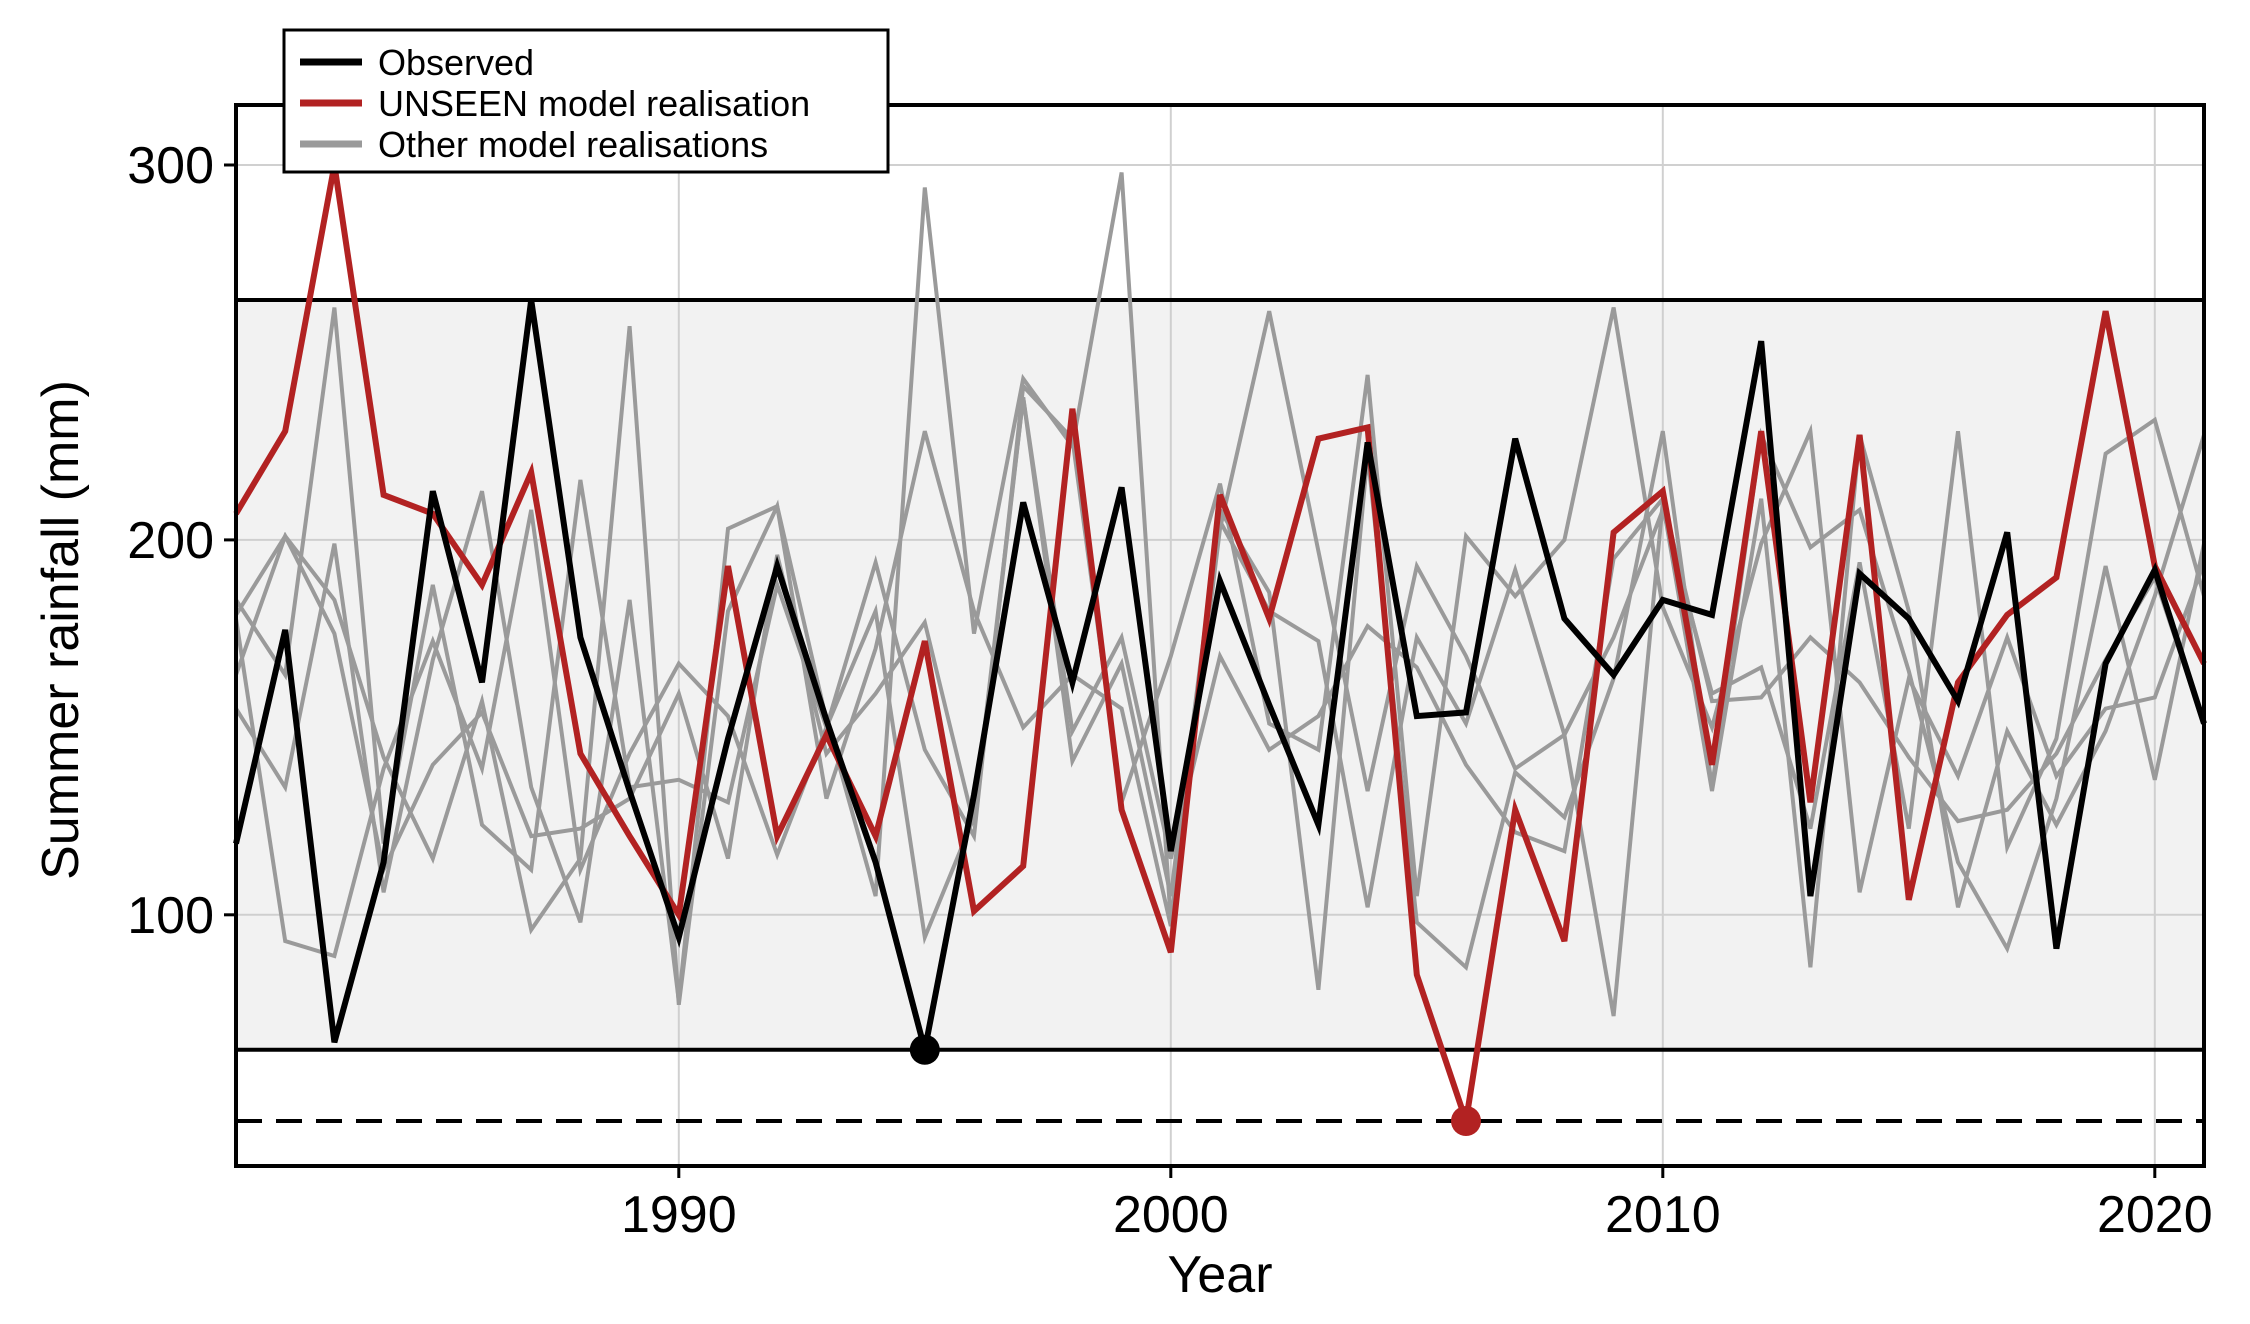 The image size is (2250, 1324). Describe the element at coordinates (2155, 1215) in the screenshot. I see `x-tick-label: 2020` at that location.